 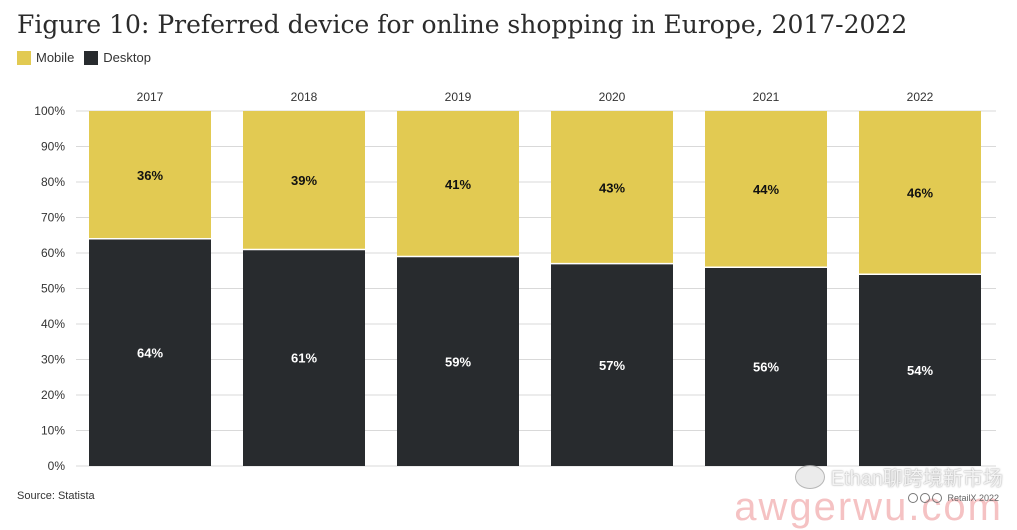 I want to click on data-label-desktop: 56%, so click(x=766, y=367).